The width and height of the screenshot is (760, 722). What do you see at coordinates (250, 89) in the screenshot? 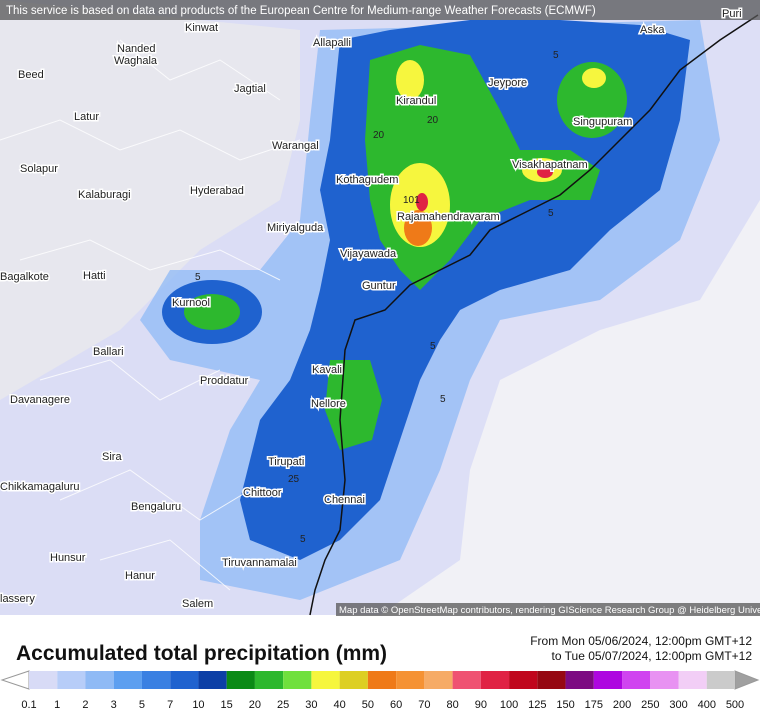
I see `place-label: Jagtial` at bounding box center [250, 89].